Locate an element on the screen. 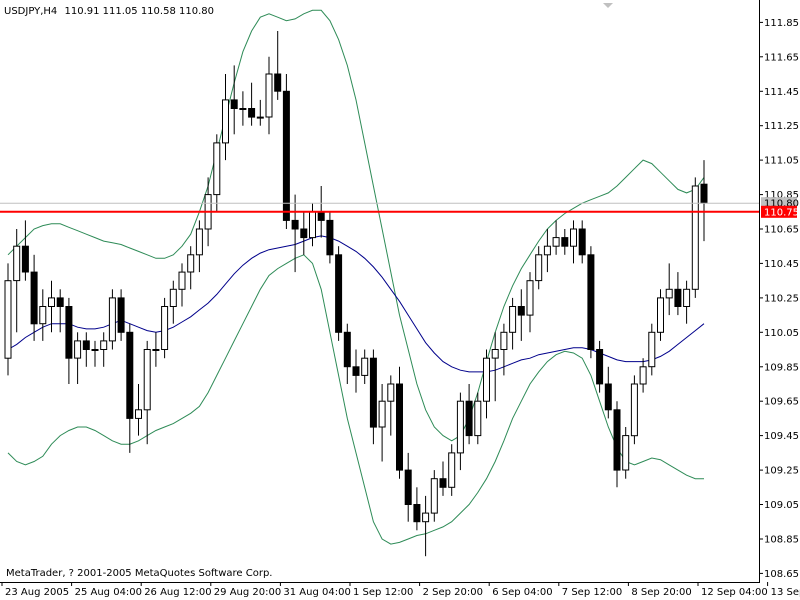 The height and width of the screenshot is (600, 800). price-tick-label: 109.85 is located at coordinates (781, 367).